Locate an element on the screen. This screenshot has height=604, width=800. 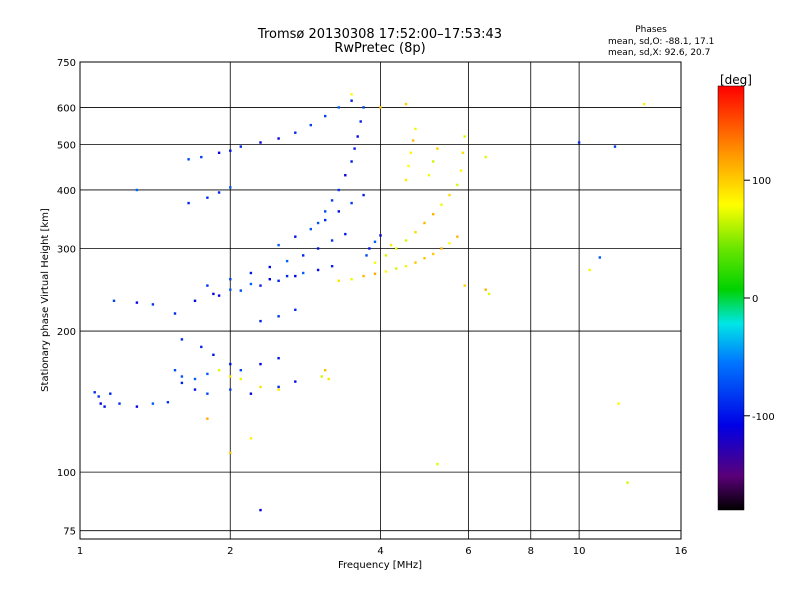
x-tick-label: 4 is located at coordinates (380, 551).